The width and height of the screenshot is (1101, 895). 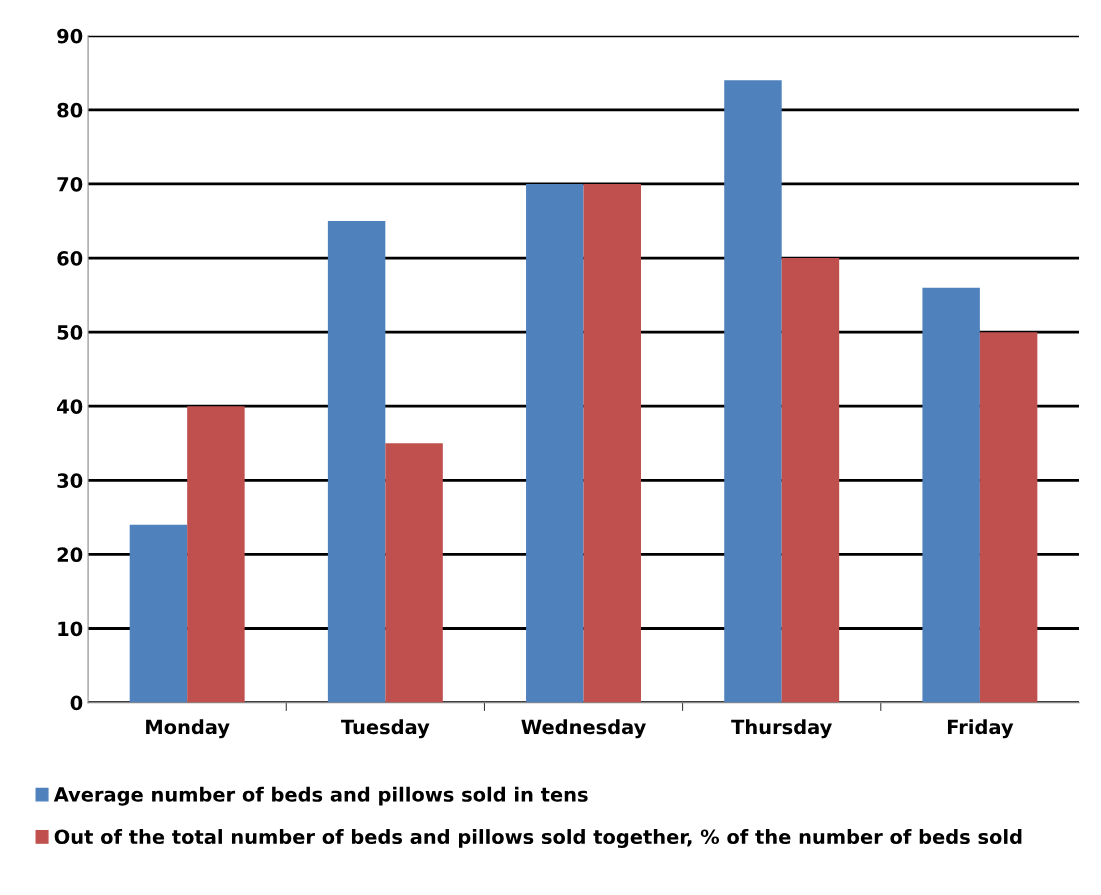 I want to click on legend-label: Out of the total number of beds and pillows sold together, % of the number of beds sold, so click(x=538, y=839).